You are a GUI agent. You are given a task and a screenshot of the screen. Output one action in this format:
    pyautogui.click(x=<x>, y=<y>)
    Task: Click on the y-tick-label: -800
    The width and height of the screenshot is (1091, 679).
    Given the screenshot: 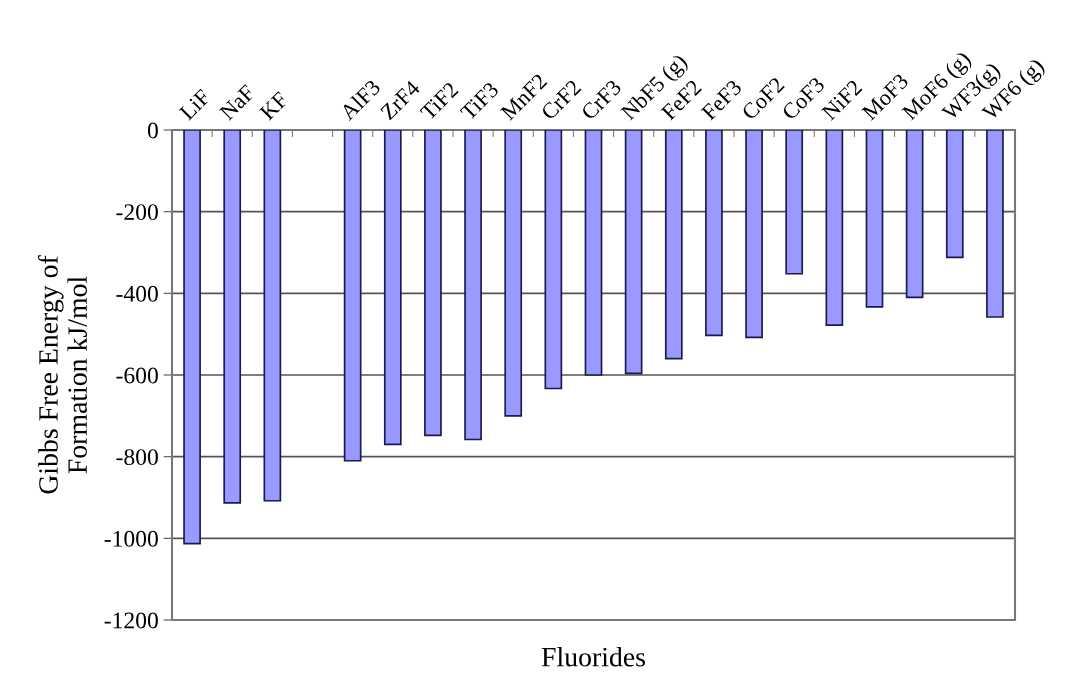 What is the action you would take?
    pyautogui.click(x=137, y=457)
    